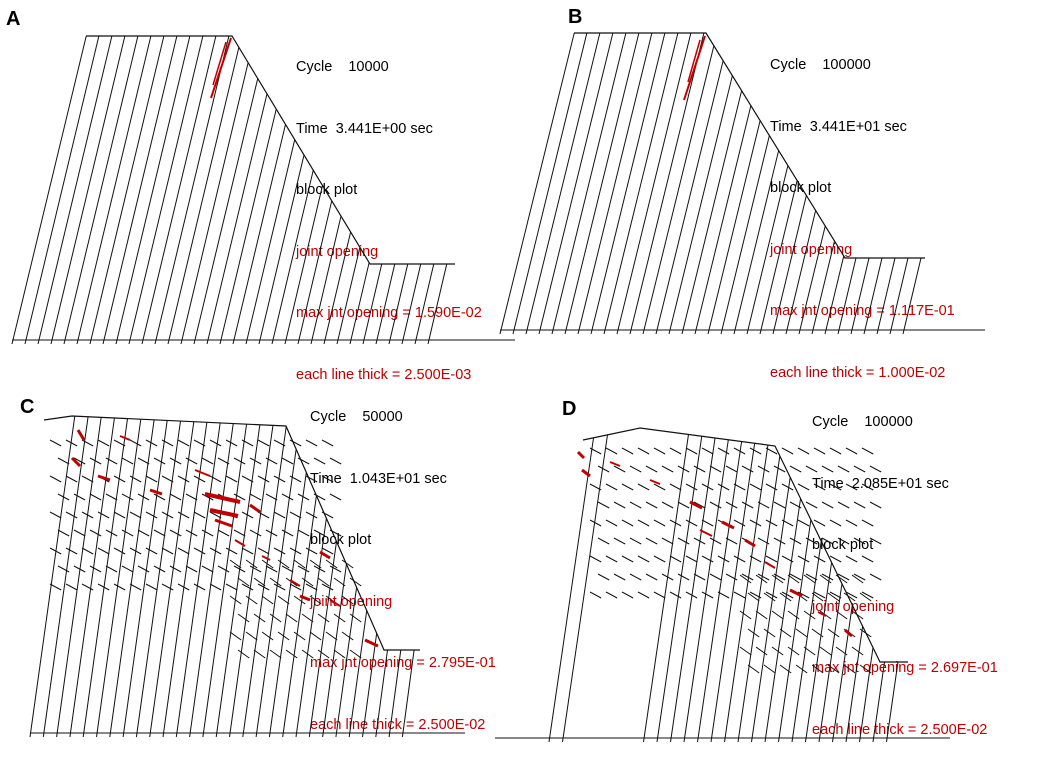  What do you see at coordinates (351, 601) in the screenshot?
I see `legend-text: joint opening` at bounding box center [351, 601].